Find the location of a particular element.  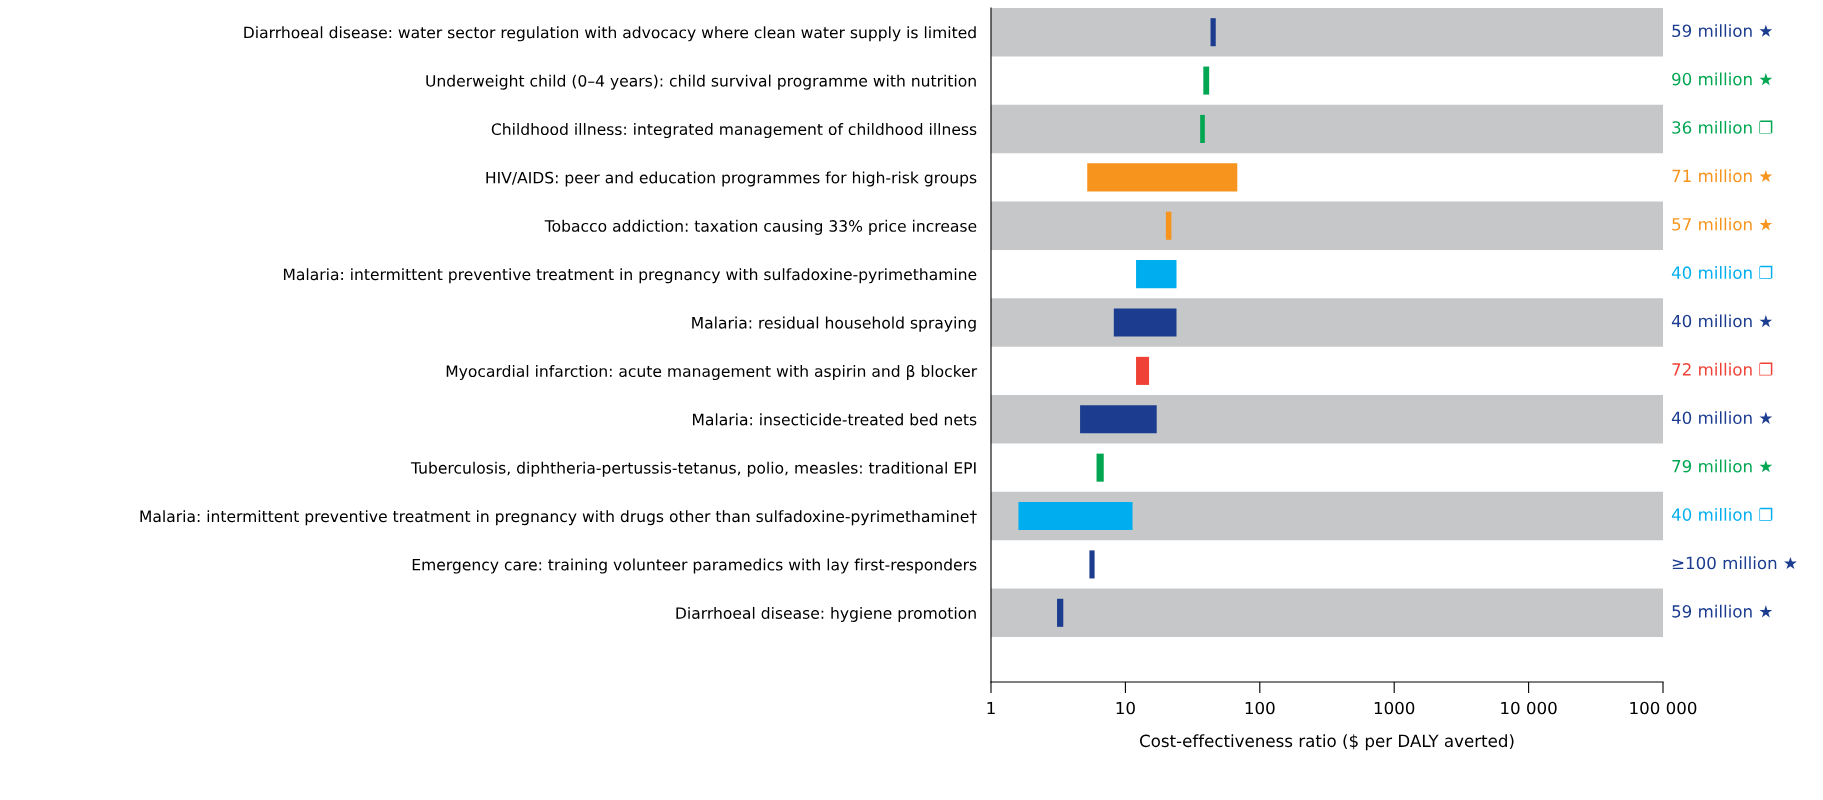

y-tick-label: Diarrhoeal disease: hygiene promotion is located at coordinates (826, 614).